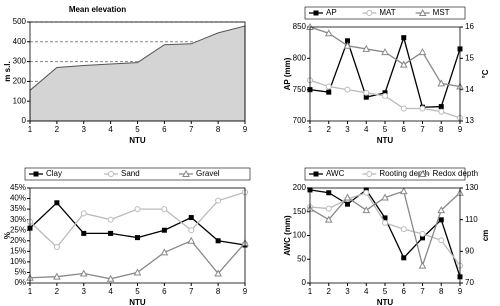 The width and height of the screenshot is (500, 306). What do you see at coordinates (300, 26) in the screenshot?
I see `y-tick-label: 850` at bounding box center [300, 26].